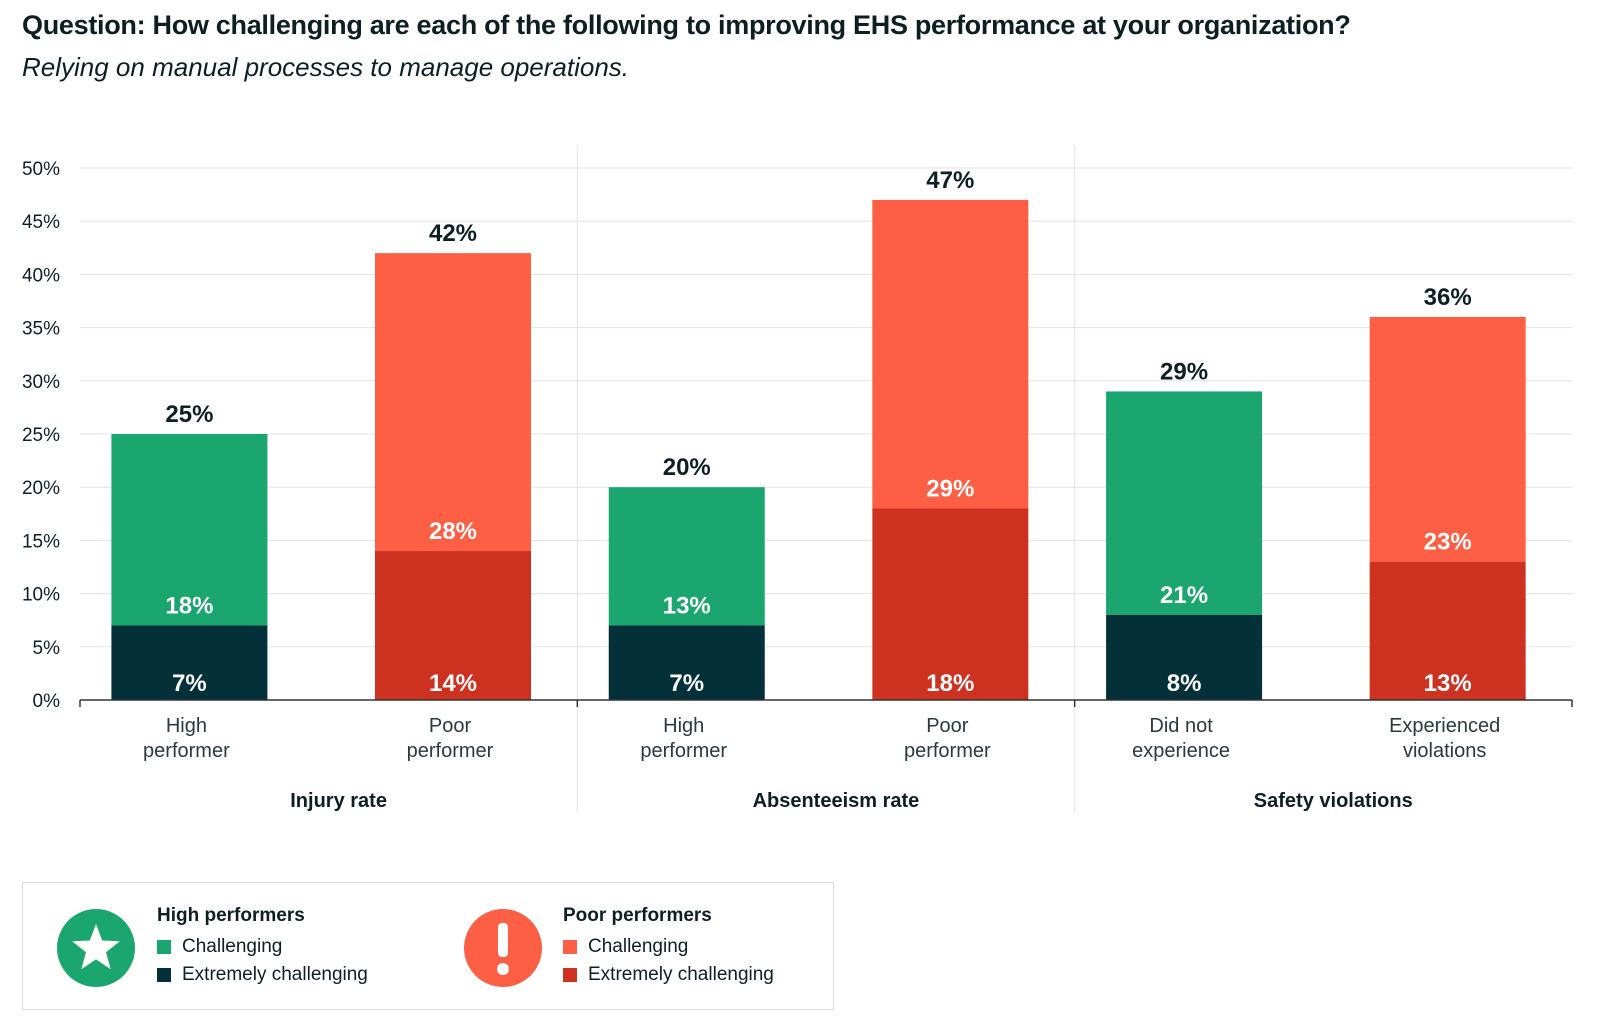 This screenshot has height=1024, width=1600. Describe the element at coordinates (503, 948) in the screenshot. I see `exclamation-icon` at that location.